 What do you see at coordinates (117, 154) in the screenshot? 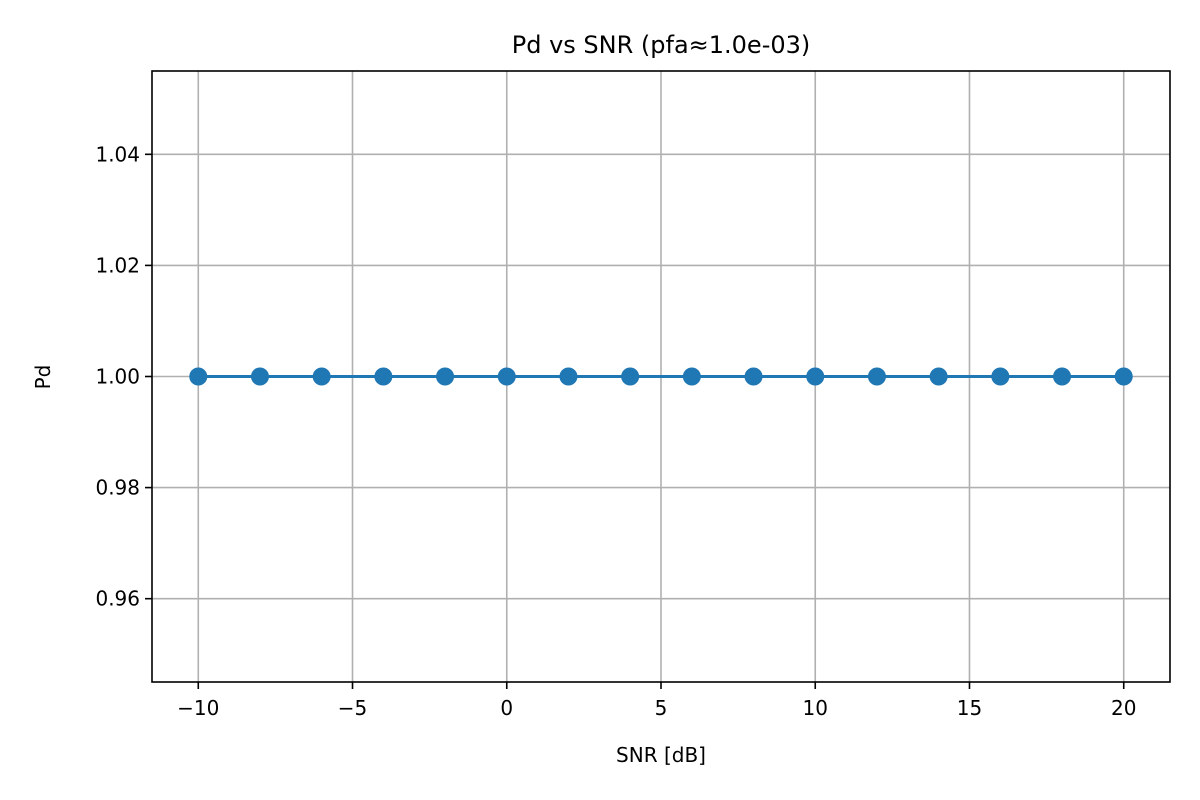
I see `y-tick-label: 1.04` at bounding box center [117, 154].